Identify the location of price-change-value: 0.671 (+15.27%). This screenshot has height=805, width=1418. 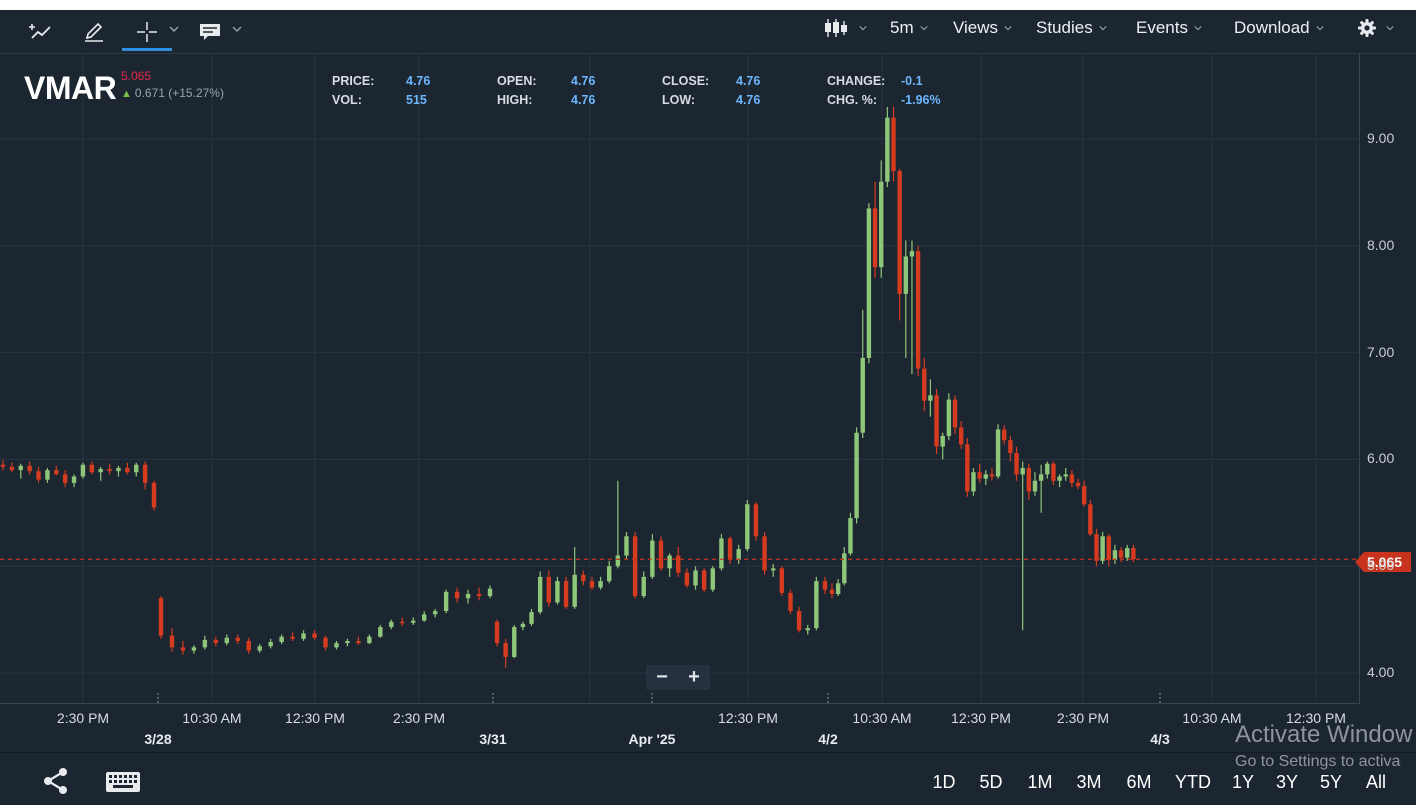
(179, 93).